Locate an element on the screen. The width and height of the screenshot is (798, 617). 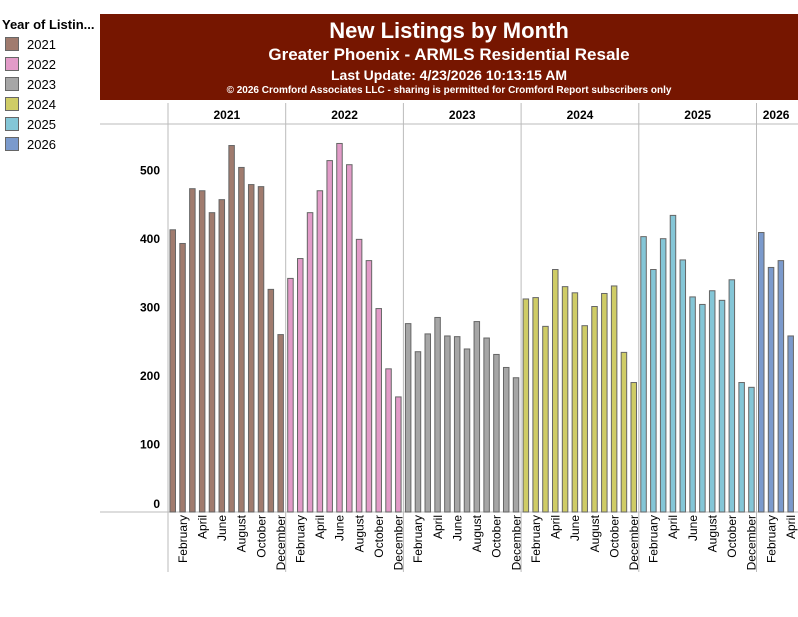
year-header-2023: 2023 is located at coordinates (462, 115).